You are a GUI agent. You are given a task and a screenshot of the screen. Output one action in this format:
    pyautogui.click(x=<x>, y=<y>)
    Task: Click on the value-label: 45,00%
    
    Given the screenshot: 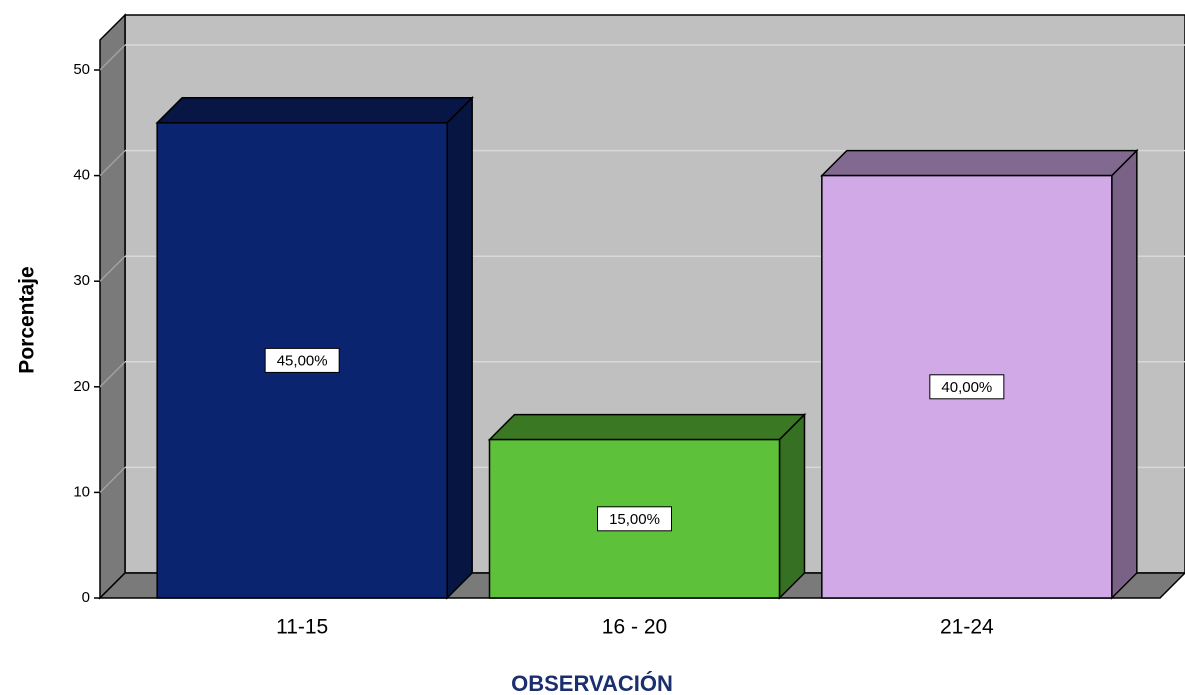 What is the action you would take?
    pyautogui.click(x=302, y=360)
    